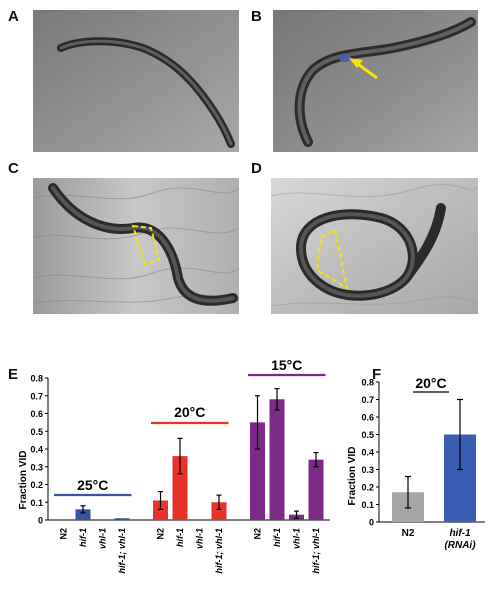 This screenshot has height=600, width=489. What do you see at coordinates (36, 485) in the screenshot?
I see `chart-e-ytick-label: 0.2` at bounding box center [36, 485].